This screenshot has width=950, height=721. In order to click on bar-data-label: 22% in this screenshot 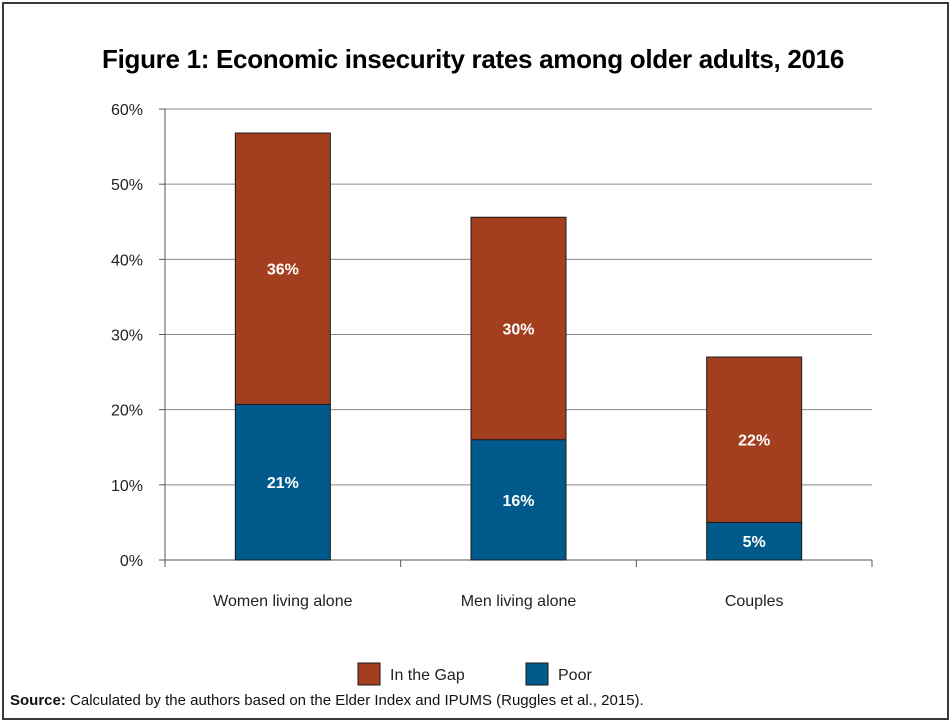, I will do `click(754, 441)`.